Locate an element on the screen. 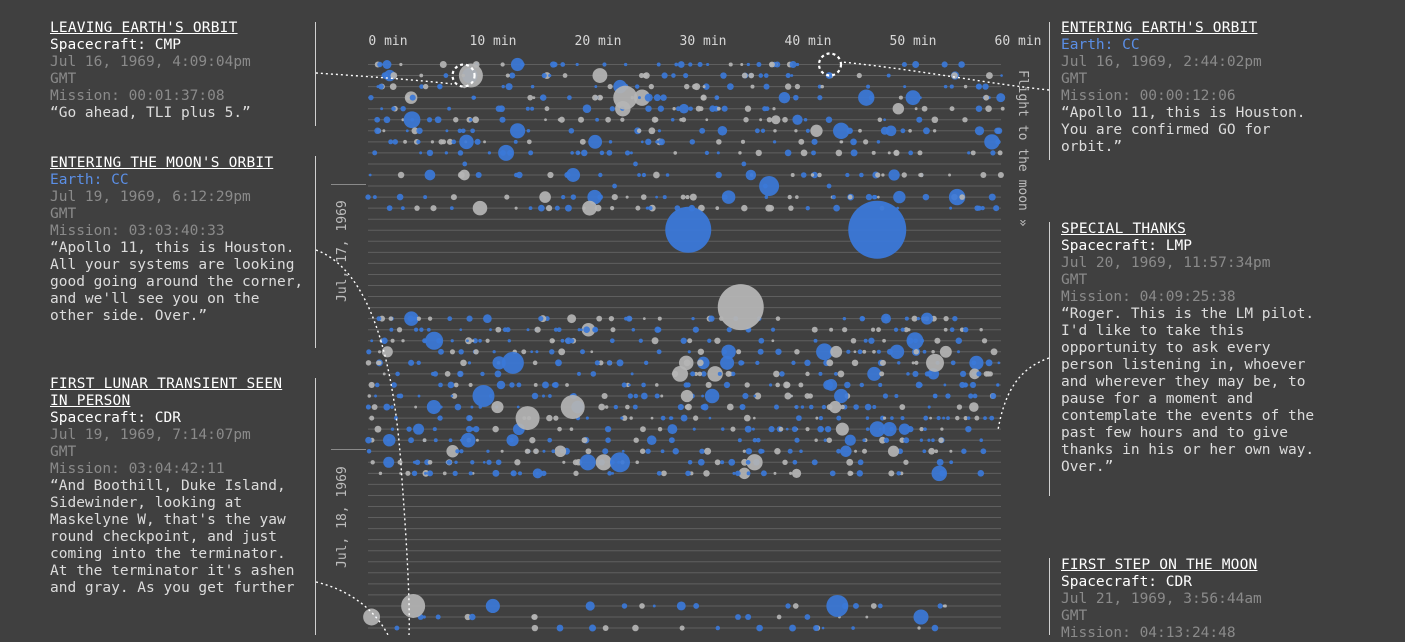 This screenshot has width=1405, height=642. annotation-timestamp: Jul 16, 1969, 2:44:02pm is located at coordinates (1161, 62).